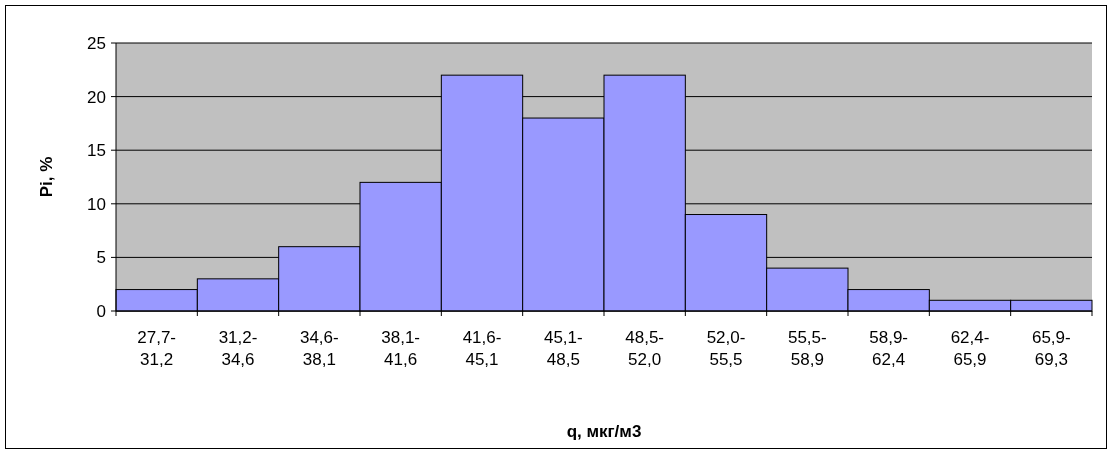  I want to click on y-axis-title: Pi, %, so click(46, 177).